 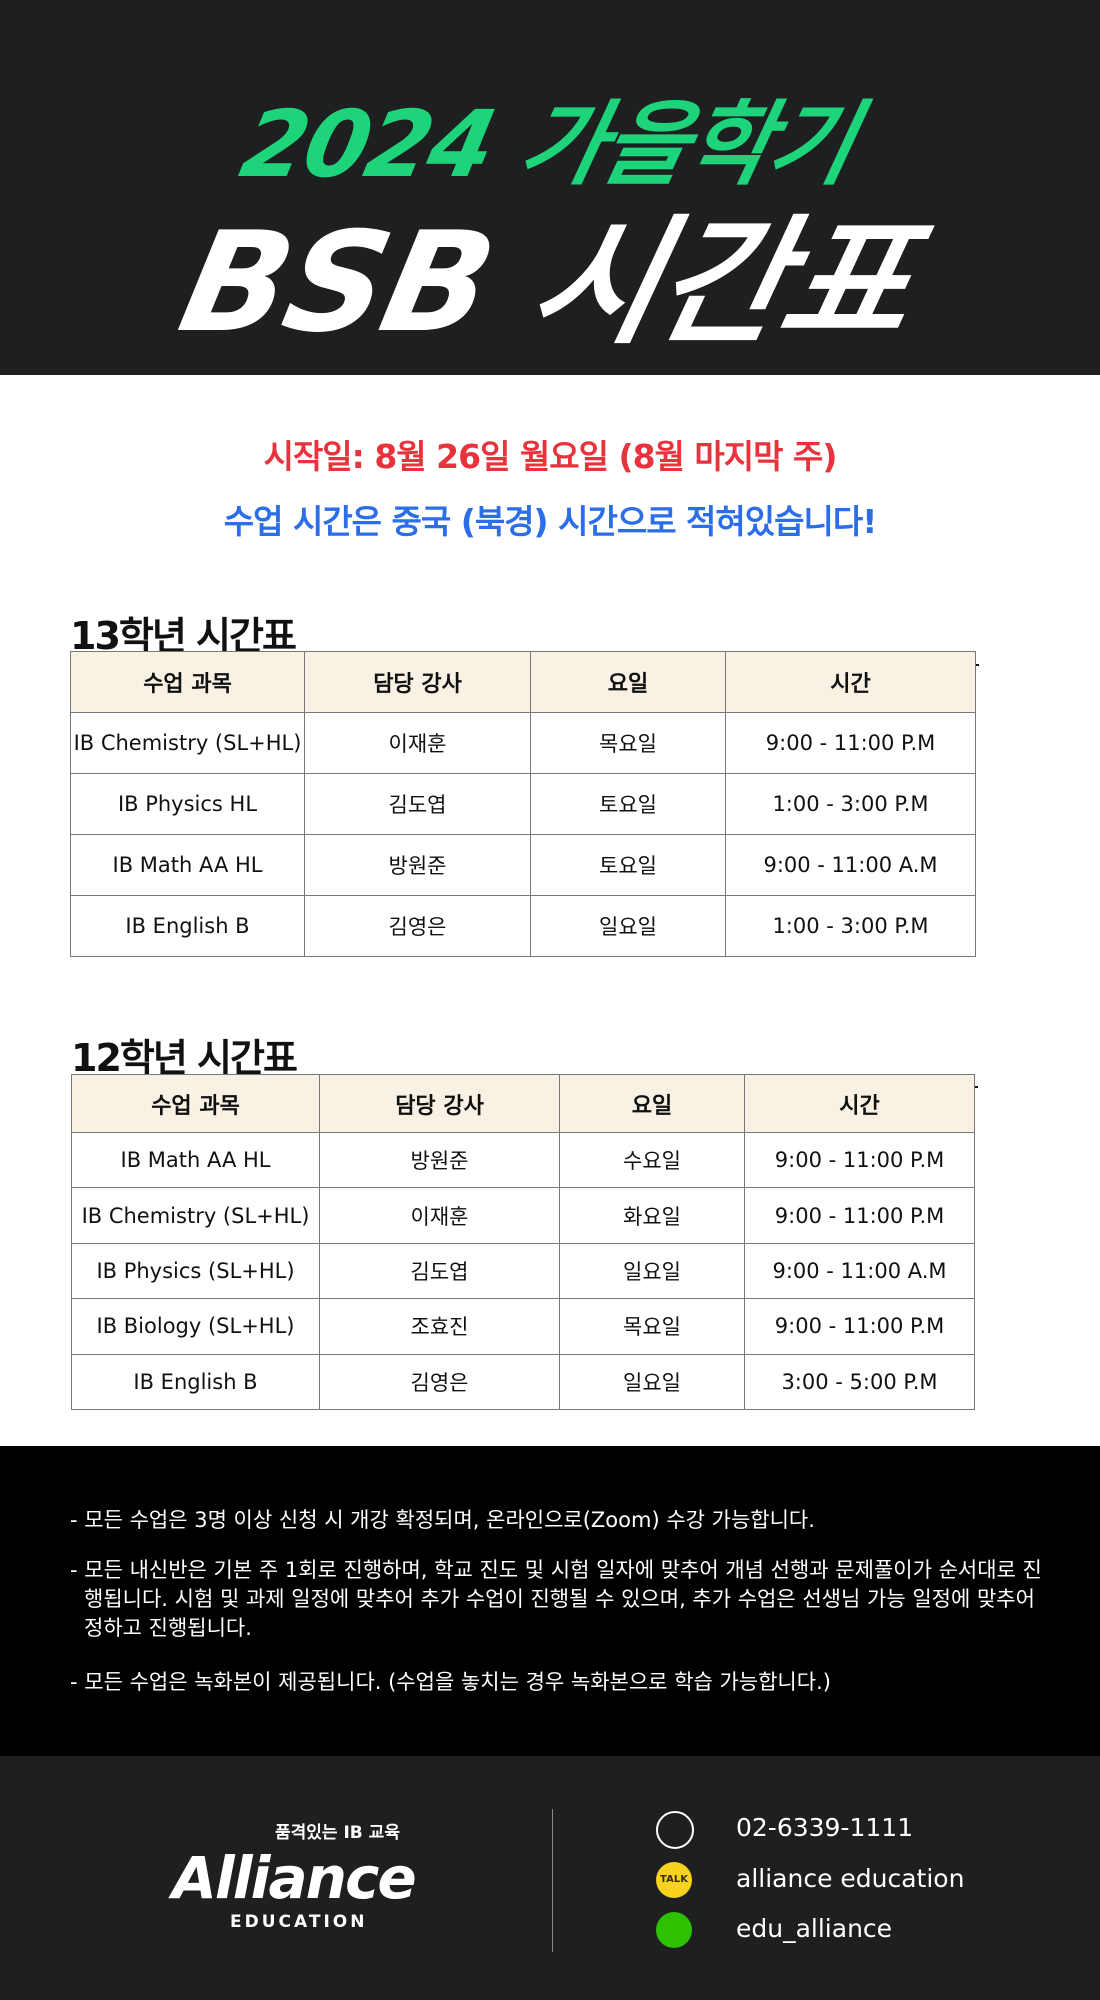 I want to click on contact-kakao: alliance education, so click(x=850, y=1878).